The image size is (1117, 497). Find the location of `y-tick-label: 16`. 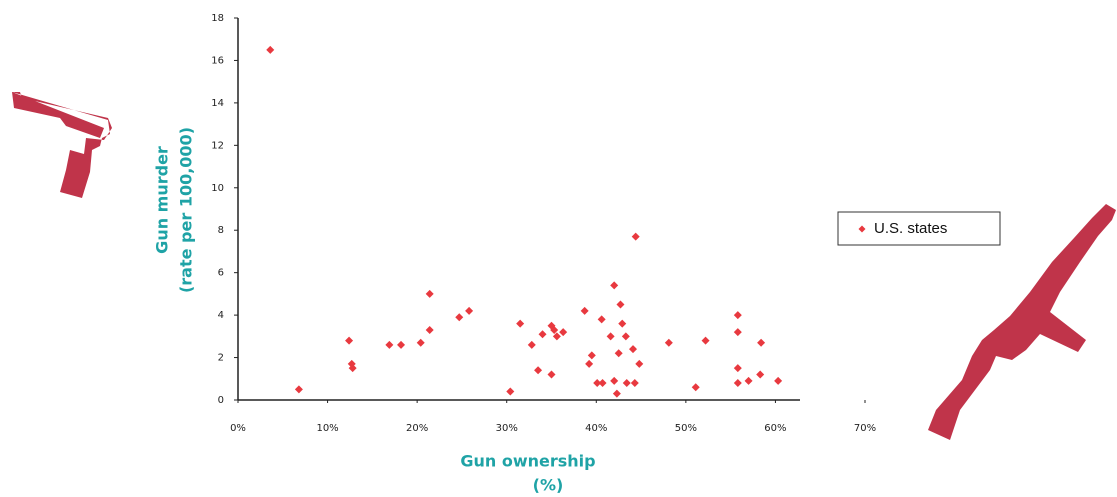

y-tick-label: 16 is located at coordinates (217, 60).